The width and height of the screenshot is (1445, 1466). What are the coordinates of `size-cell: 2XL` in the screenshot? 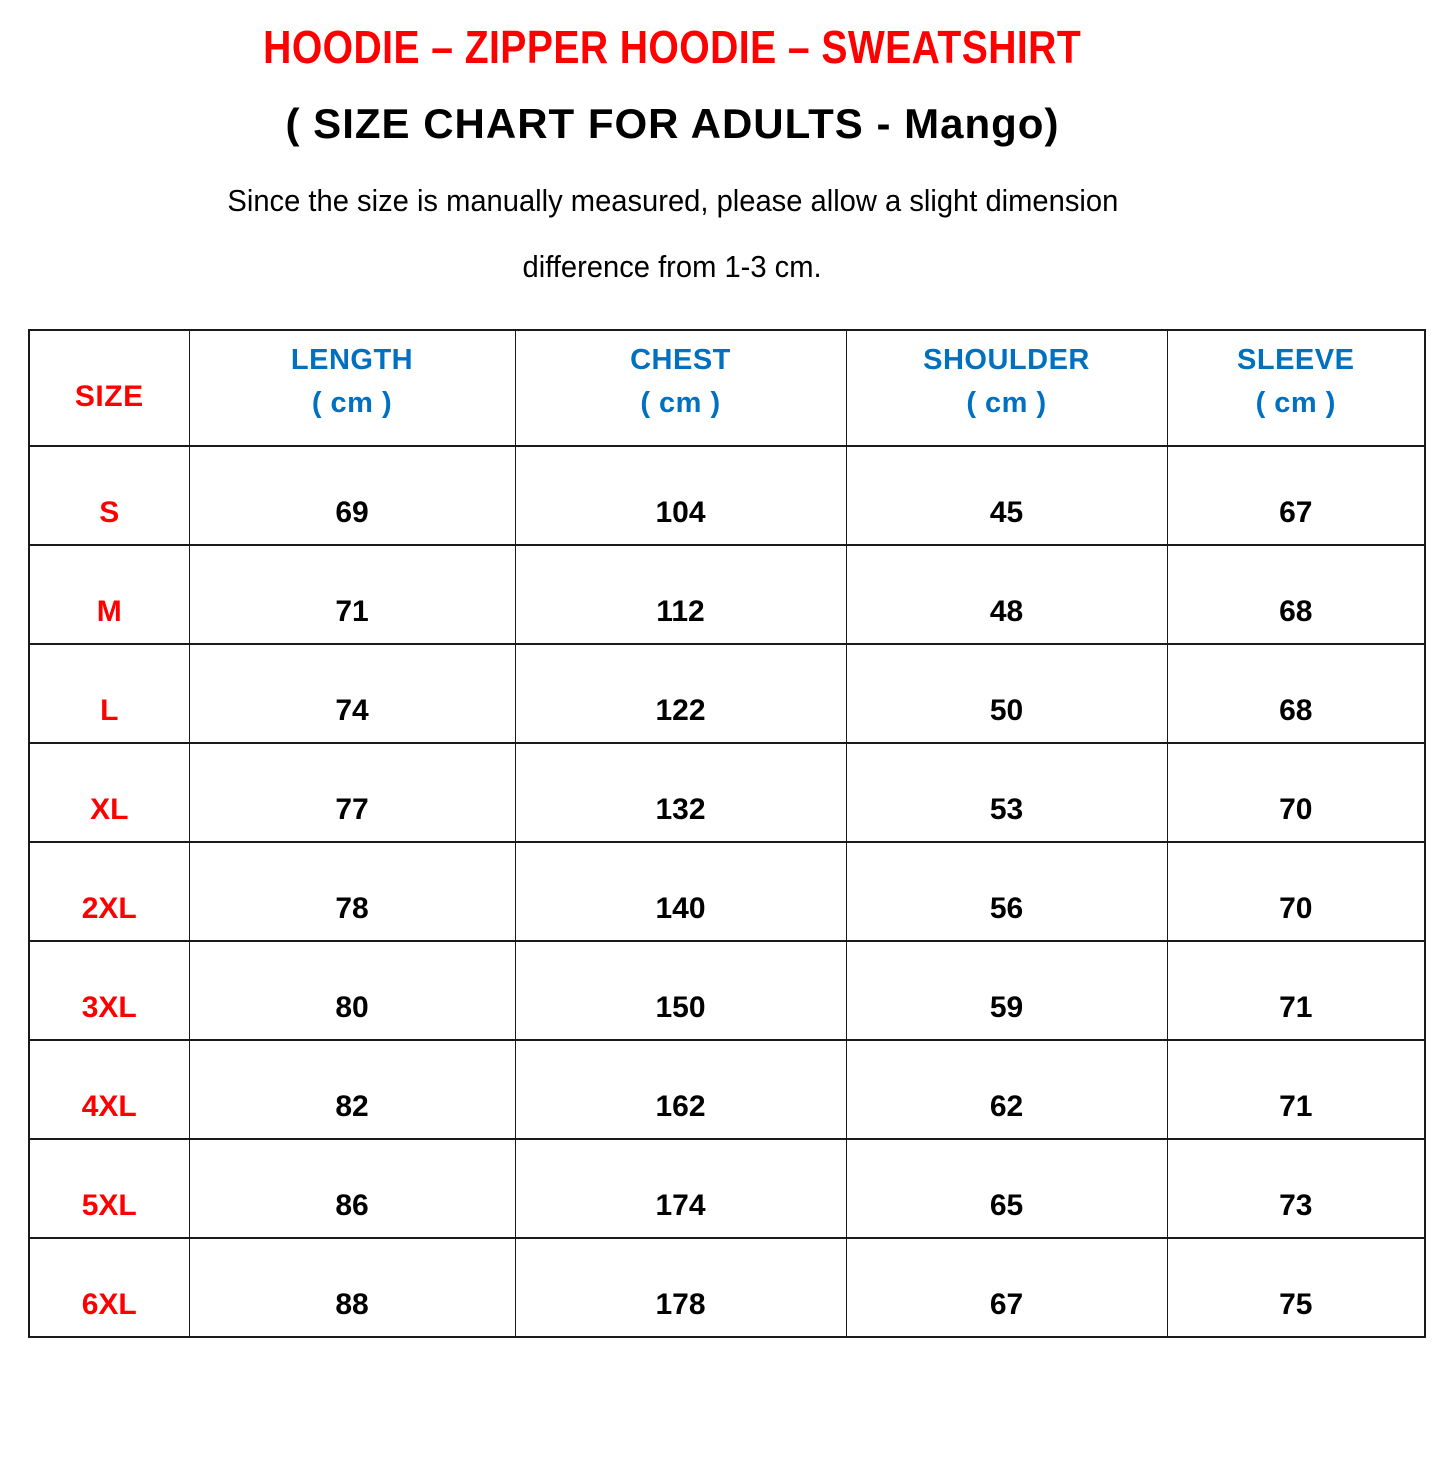 It's located at (109, 891).